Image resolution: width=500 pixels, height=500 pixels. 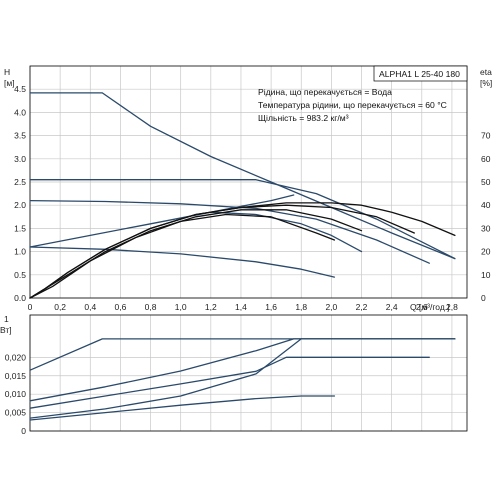 I want to click on left-tick-label: 1.5, so click(x=20, y=228).